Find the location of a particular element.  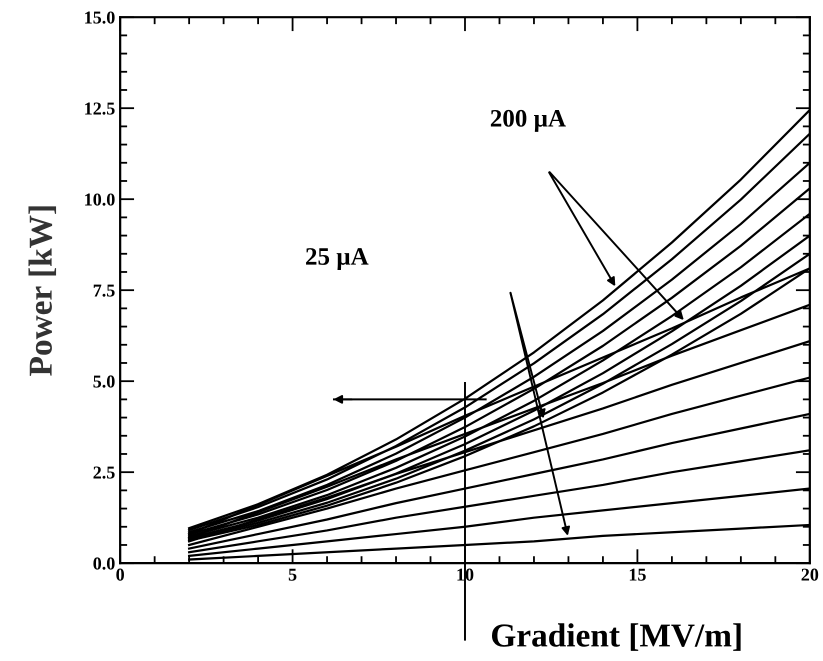

x-tick-label: 5 is located at coordinates (292, 574).